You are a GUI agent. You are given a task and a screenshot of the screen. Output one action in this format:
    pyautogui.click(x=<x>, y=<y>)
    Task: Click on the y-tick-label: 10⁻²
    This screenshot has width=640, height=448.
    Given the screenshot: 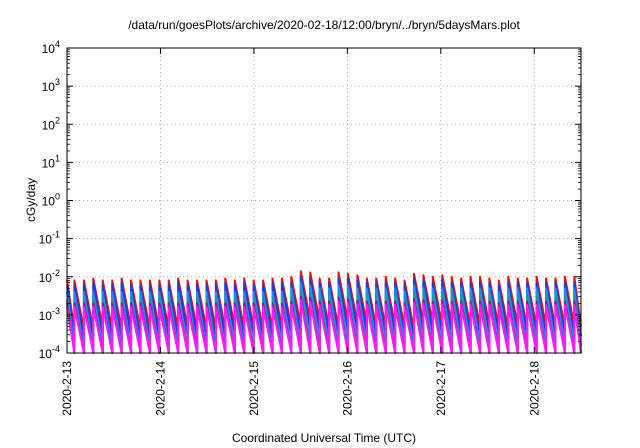 What is the action you would take?
    pyautogui.click(x=49, y=276)
    